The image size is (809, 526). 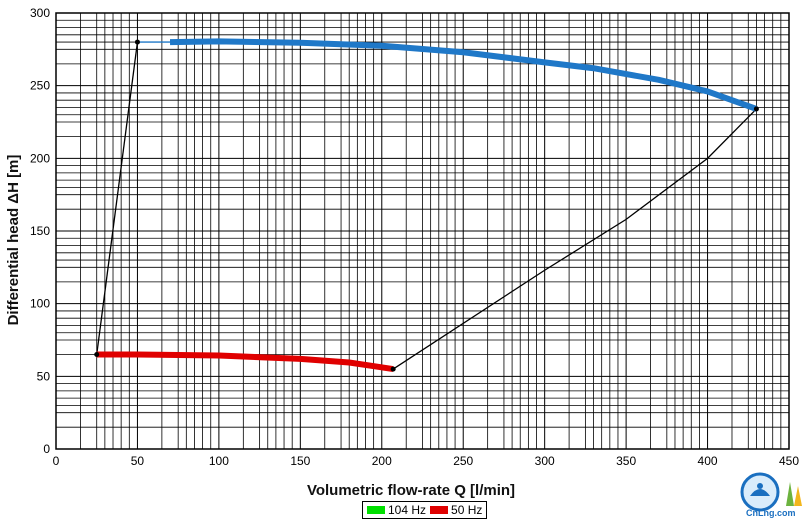 I want to click on y-tick-label: 50, so click(x=44, y=376).